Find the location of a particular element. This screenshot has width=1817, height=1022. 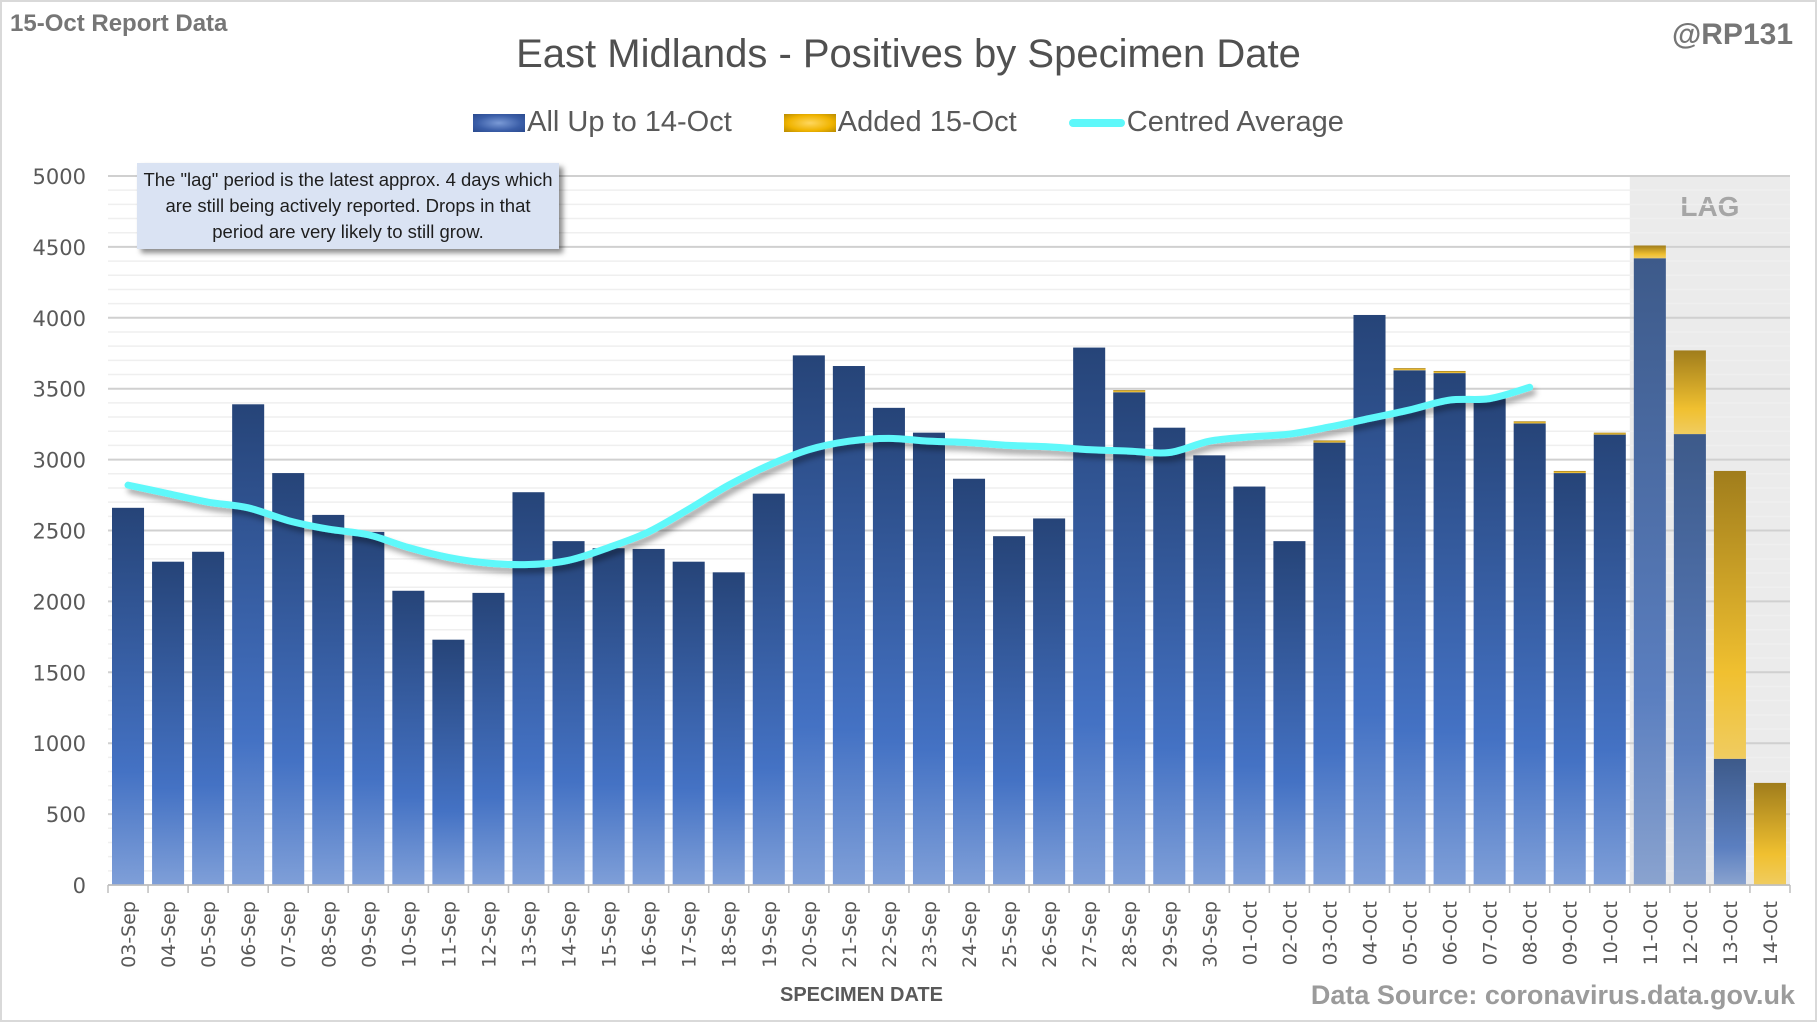

x-tick-label: 23-Sep is located at coordinates (930, 934).